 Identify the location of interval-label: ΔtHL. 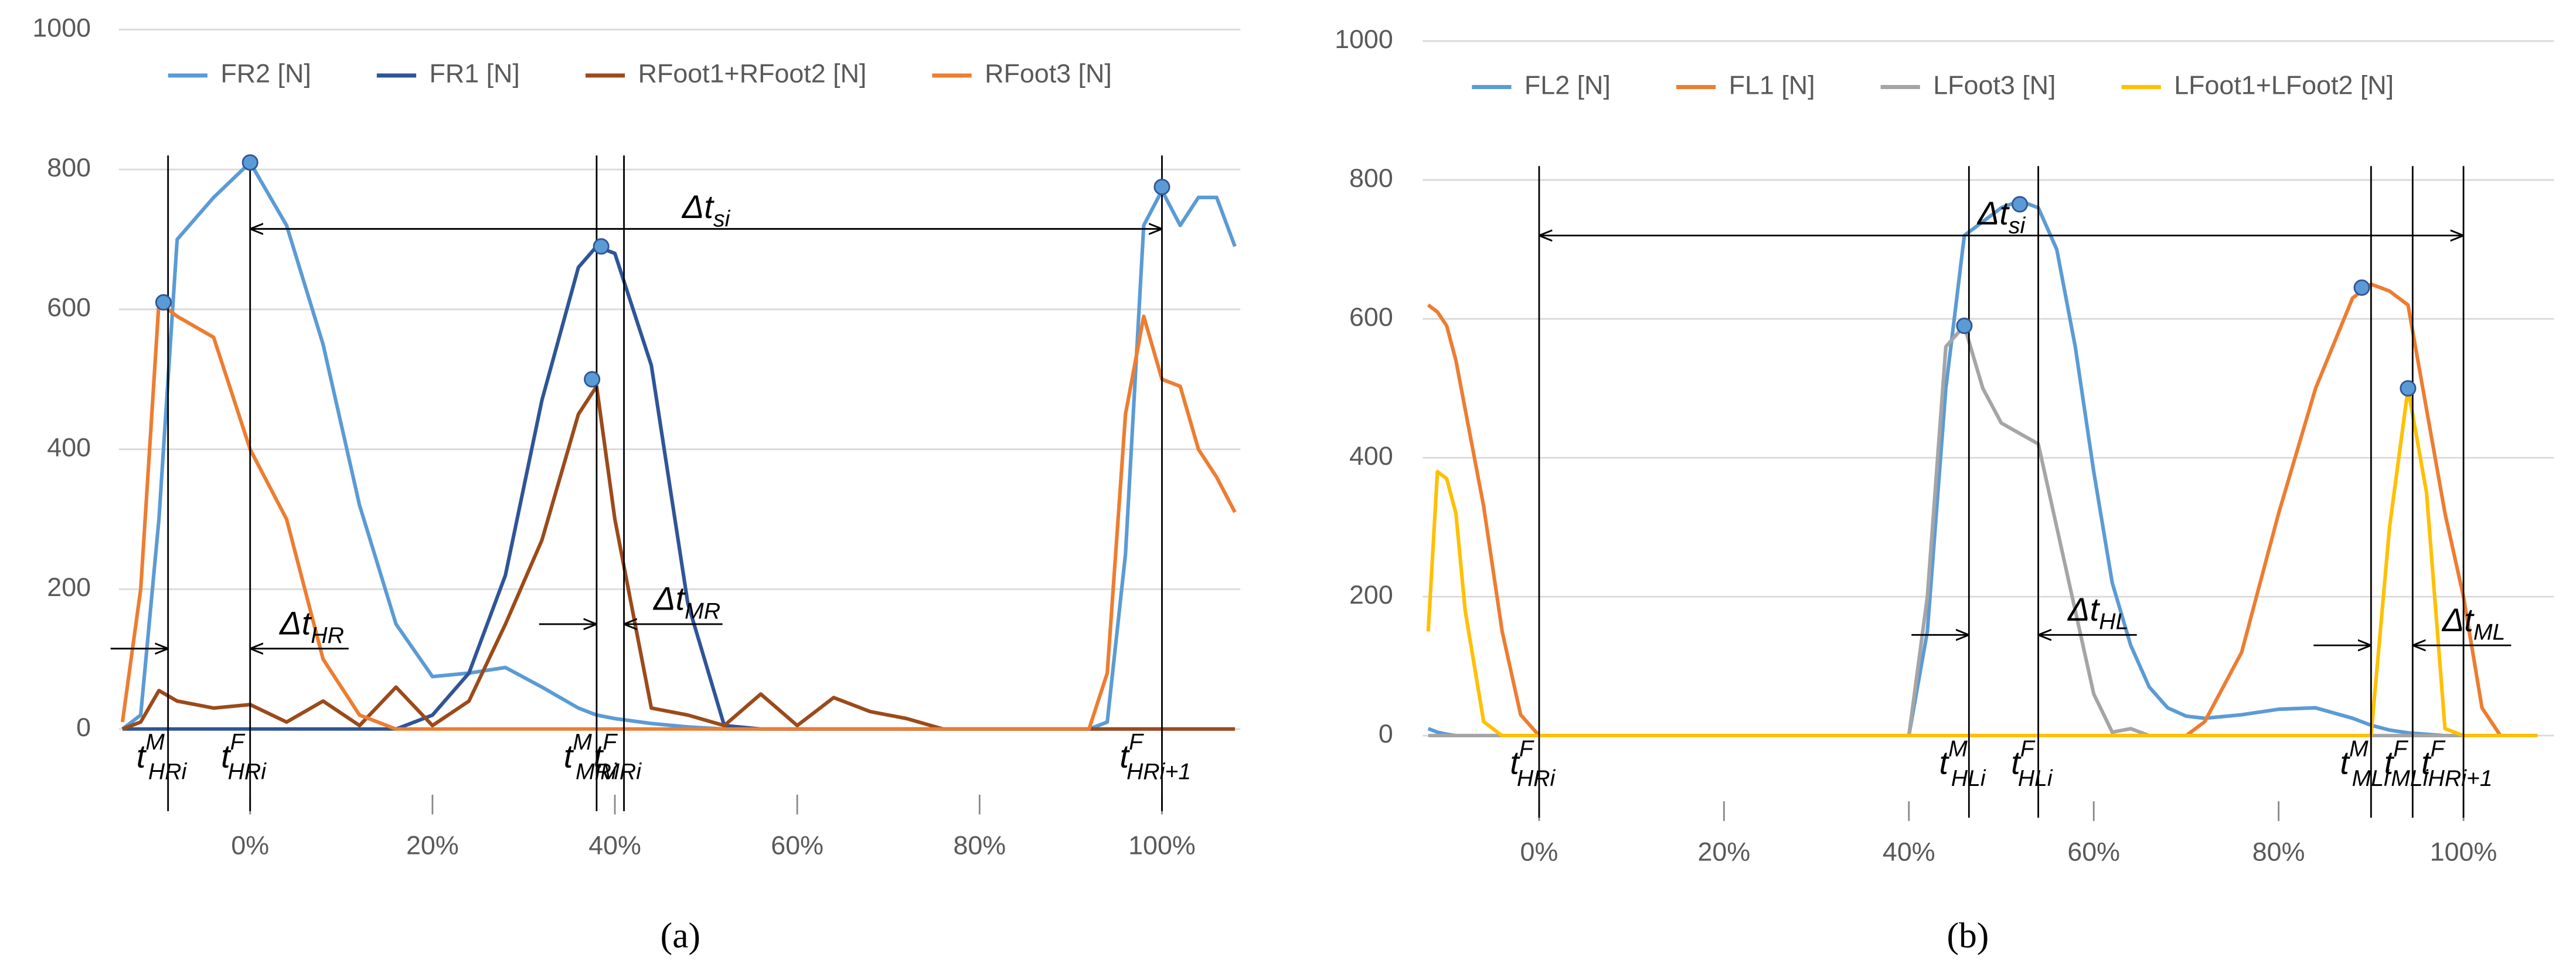
(2097, 613).